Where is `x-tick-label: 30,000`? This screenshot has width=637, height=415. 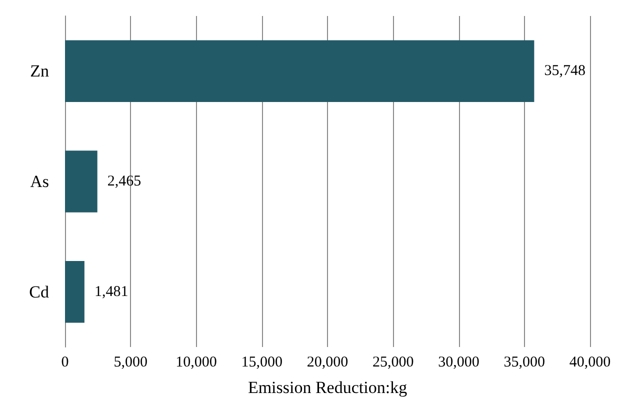 x-tick-label: 30,000 is located at coordinates (459, 362).